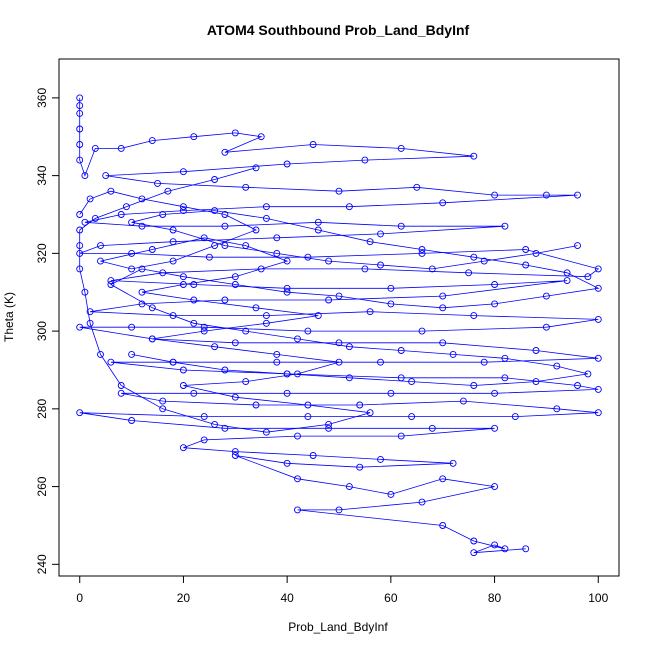  Describe the element at coordinates (47, 331) in the screenshot. I see `y-axis: 240 260 280 300 320 340 360` at that location.